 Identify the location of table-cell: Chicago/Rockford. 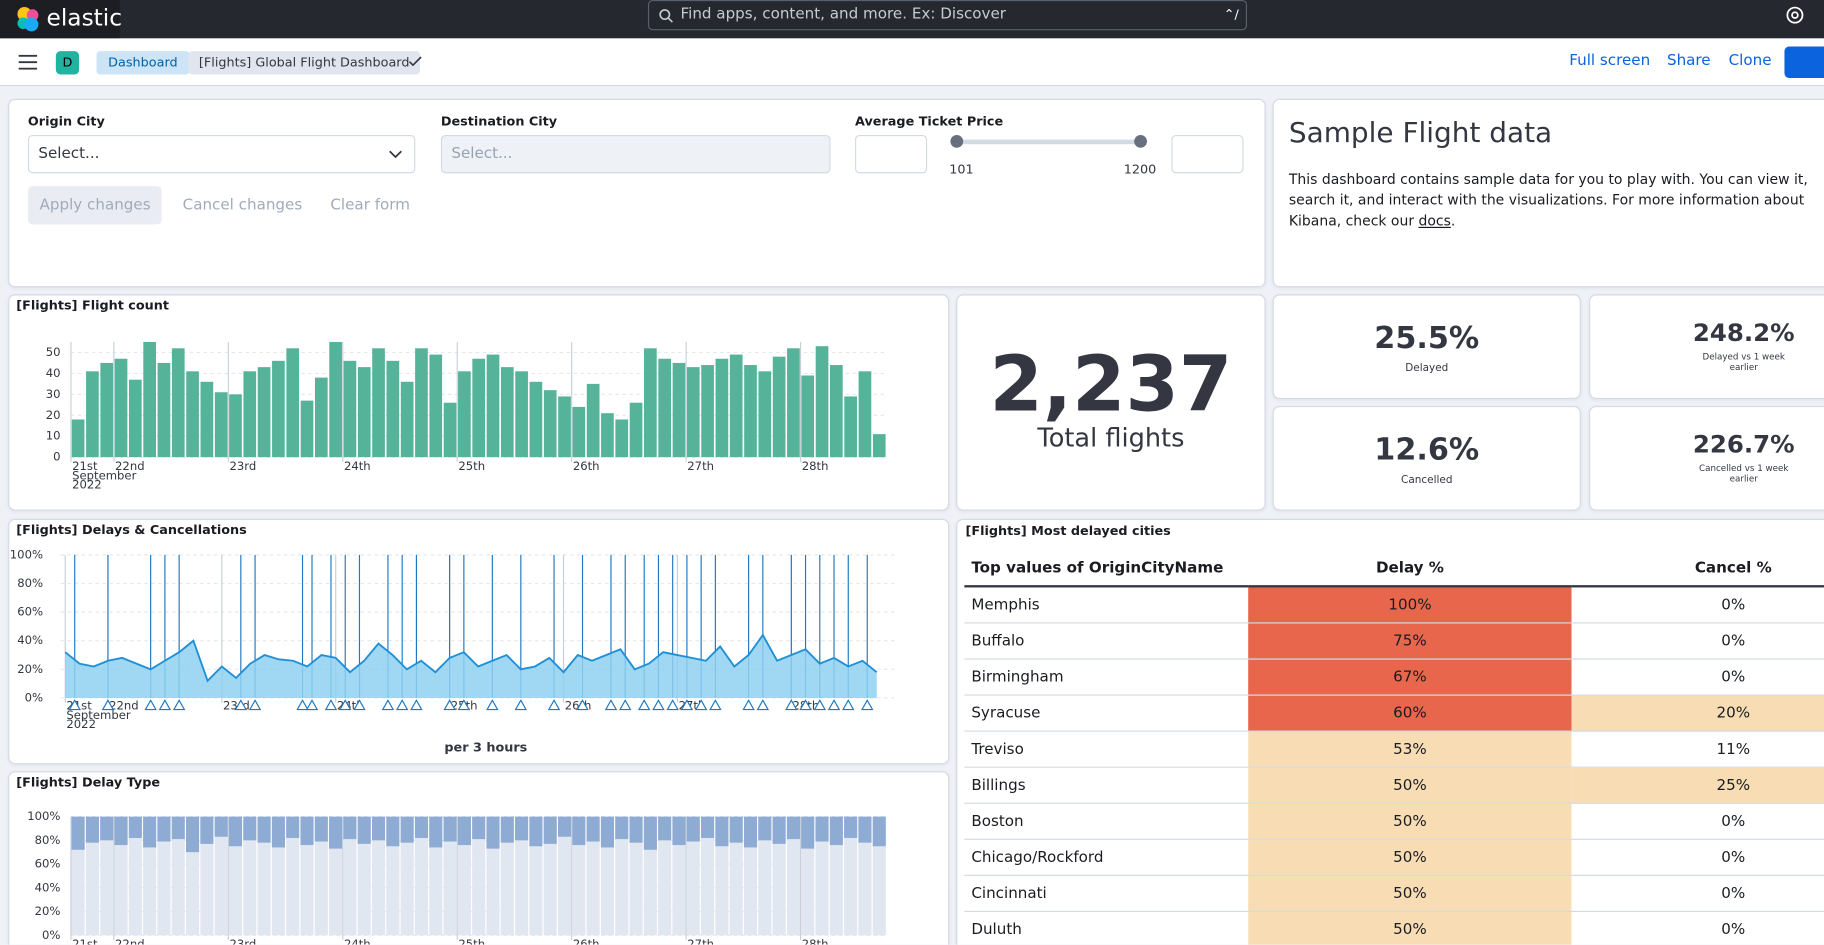
(1106, 857).